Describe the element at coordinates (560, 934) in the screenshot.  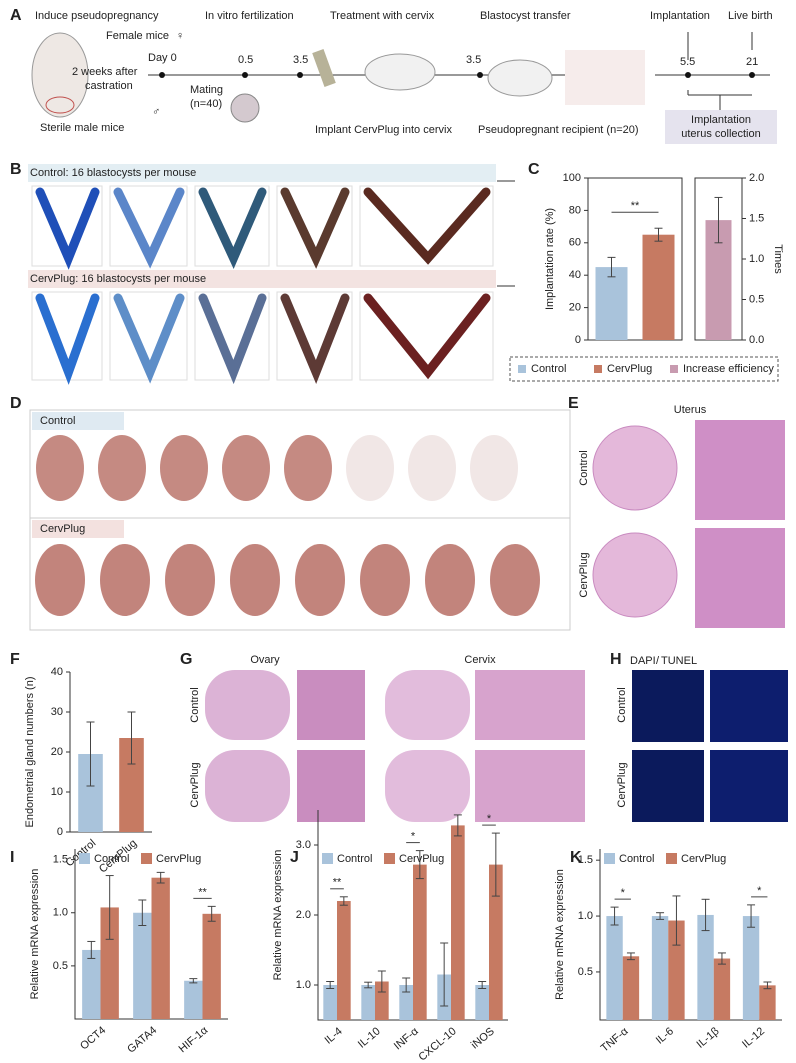
I see `y-axis-label: Relative mRNA expression` at that location.